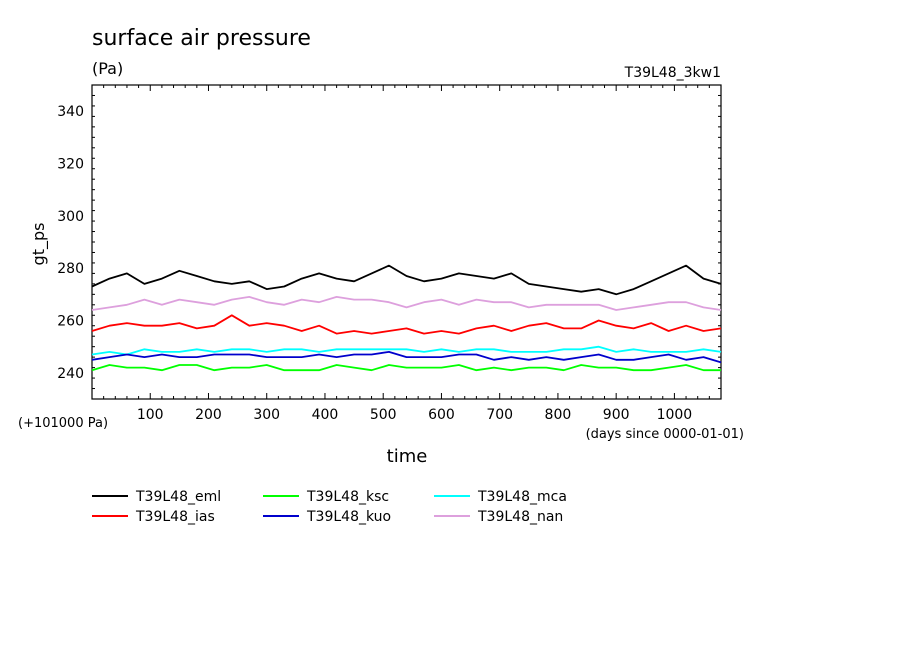 The height and width of the screenshot is (658, 904). Describe the element at coordinates (406, 368) in the screenshot. I see `series-line-t39l48-ksc` at that location.